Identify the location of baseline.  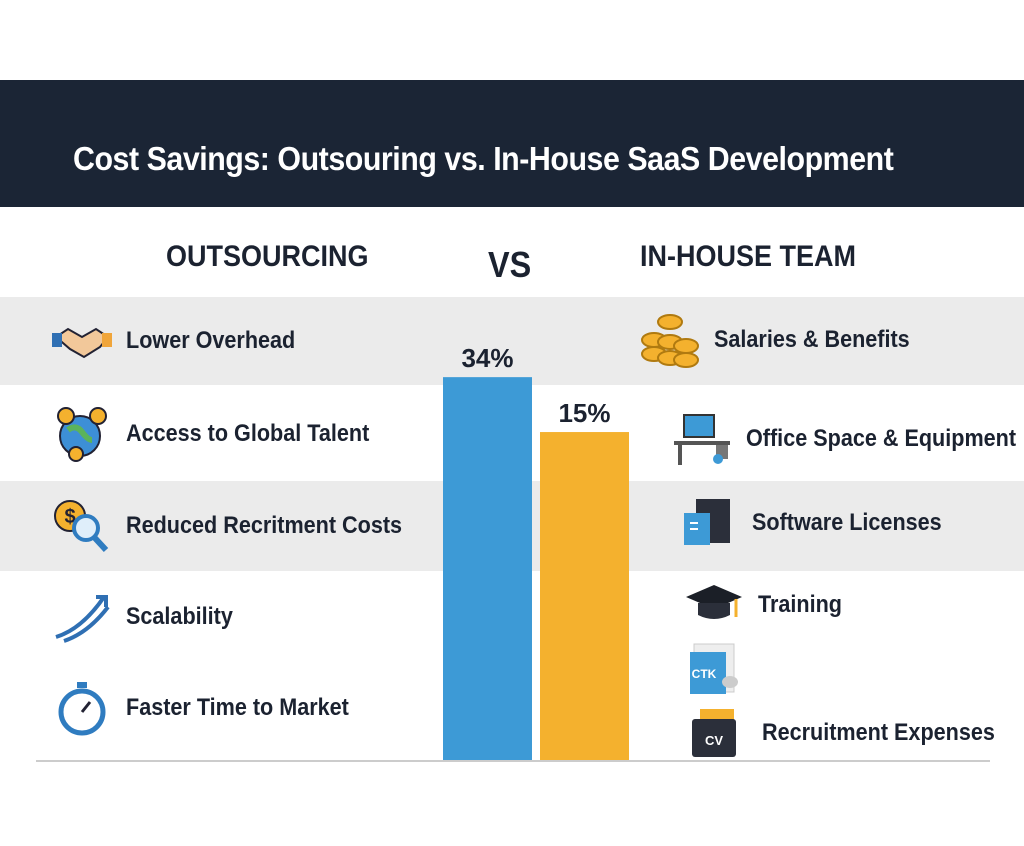
(513, 761).